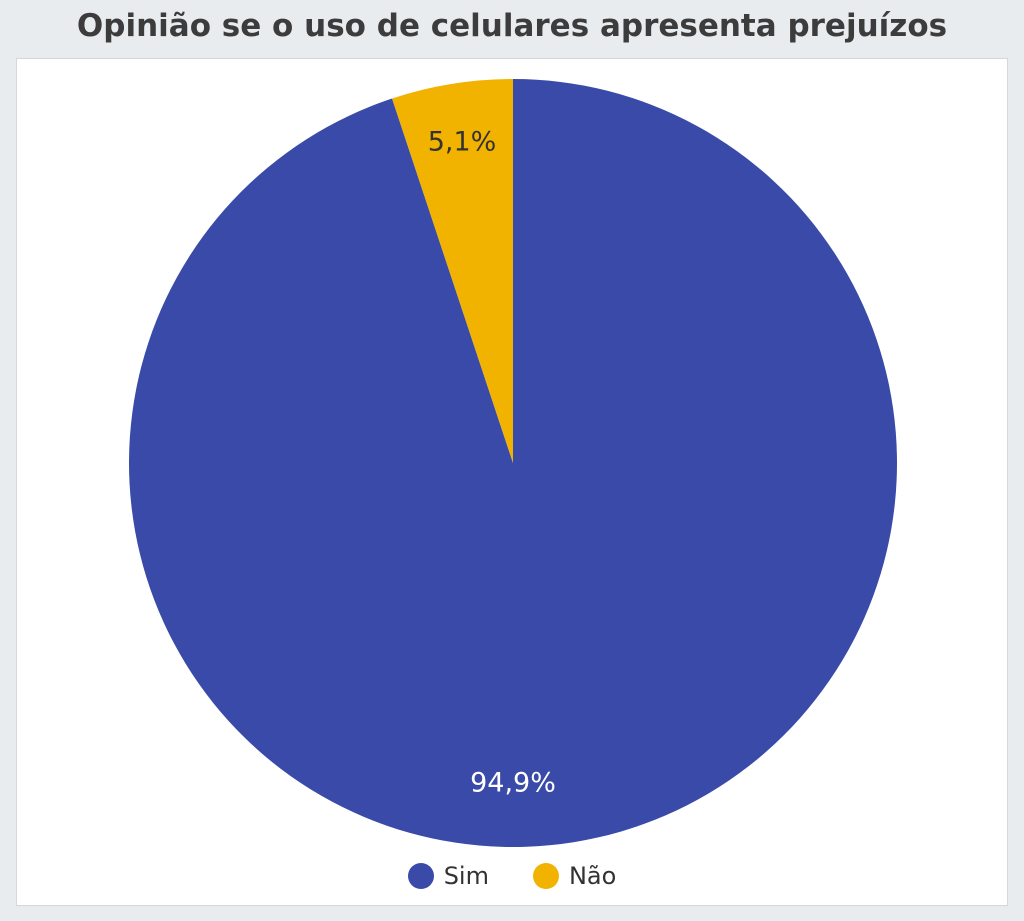 This screenshot has height=921, width=1024. I want to click on pie-labels: 94,9% 5,1%, so click(492, 463).